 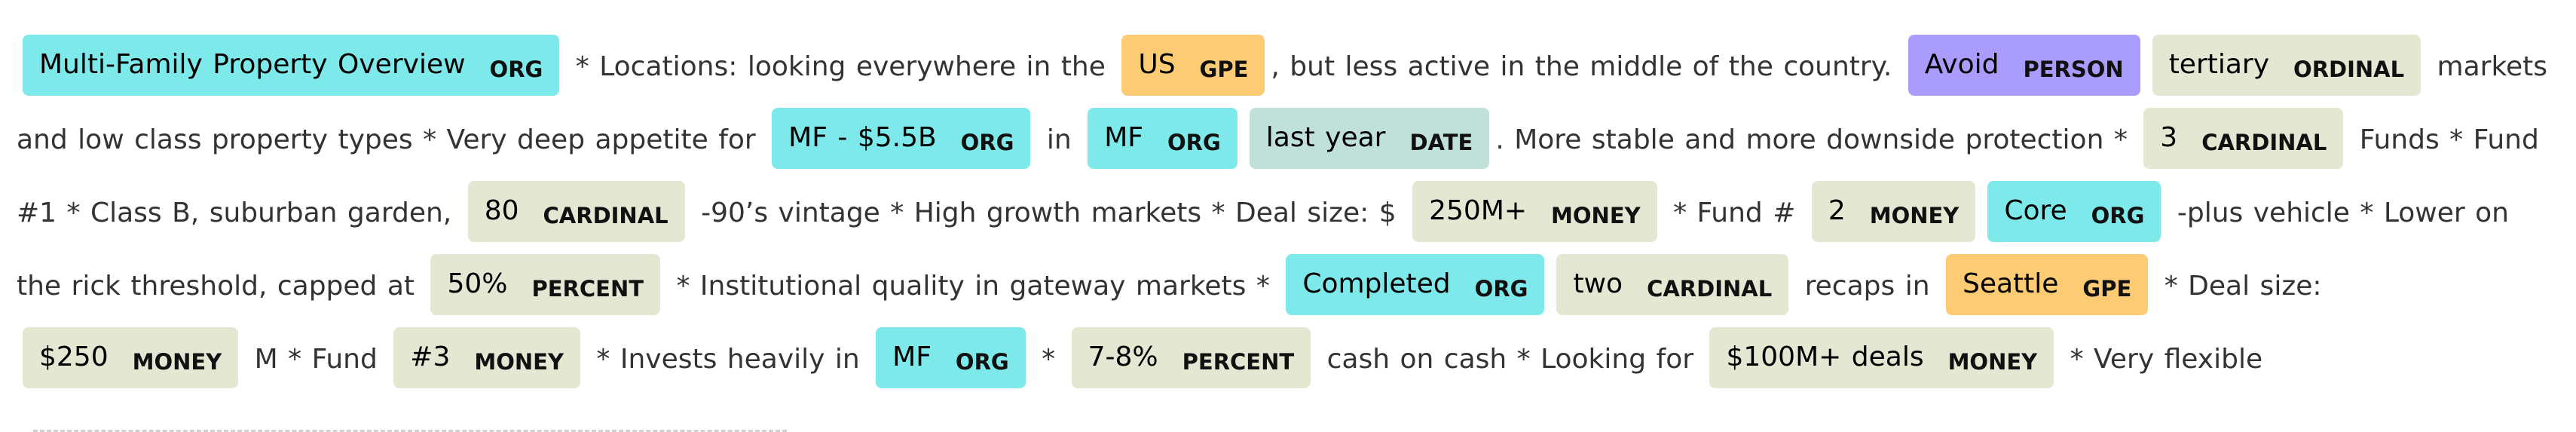 I want to click on entity-text: 3, so click(x=2169, y=137).